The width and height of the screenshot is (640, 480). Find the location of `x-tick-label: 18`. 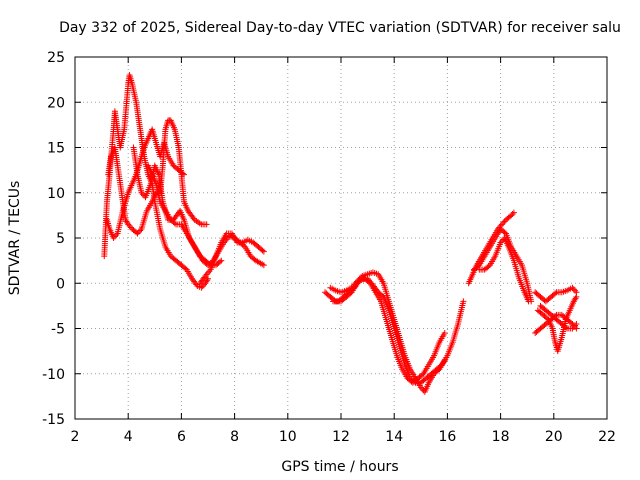

x-tick-label: 18 is located at coordinates (501, 437).